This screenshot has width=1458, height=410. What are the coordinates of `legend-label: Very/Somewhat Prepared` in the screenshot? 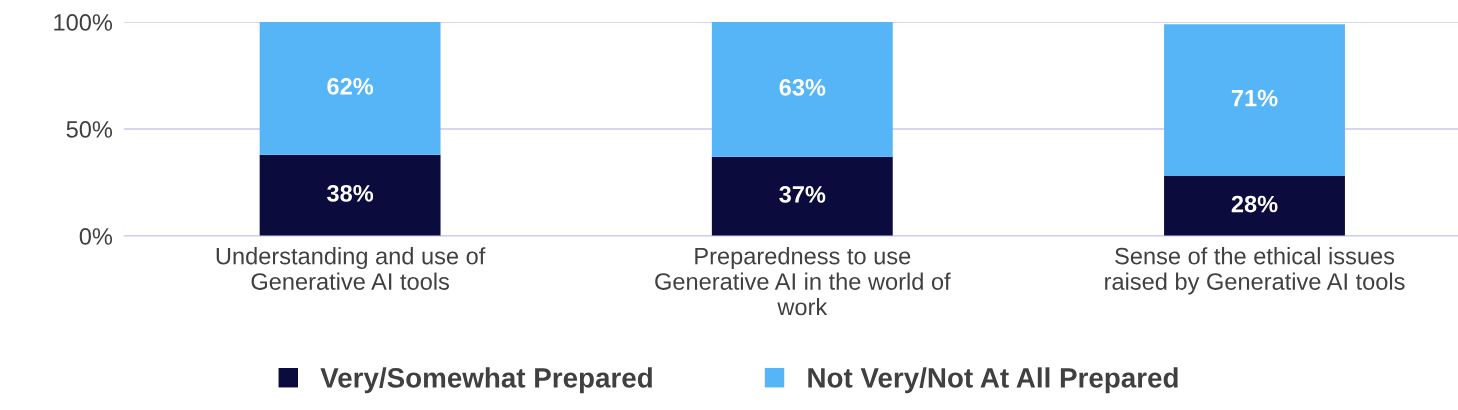 It's located at (486, 380).